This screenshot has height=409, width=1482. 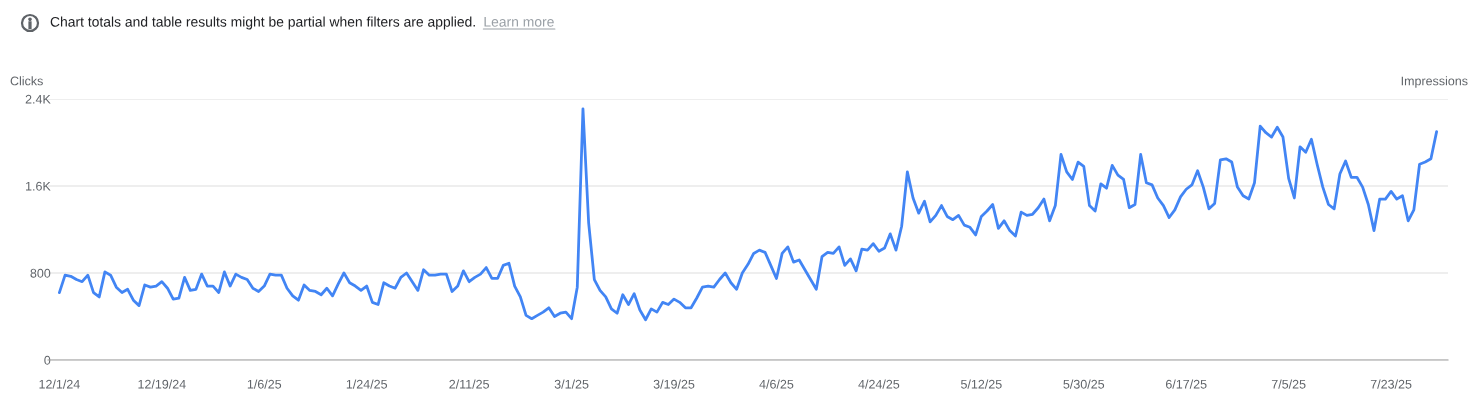 I want to click on x-tick-label: 3/19/25, so click(x=674, y=384).